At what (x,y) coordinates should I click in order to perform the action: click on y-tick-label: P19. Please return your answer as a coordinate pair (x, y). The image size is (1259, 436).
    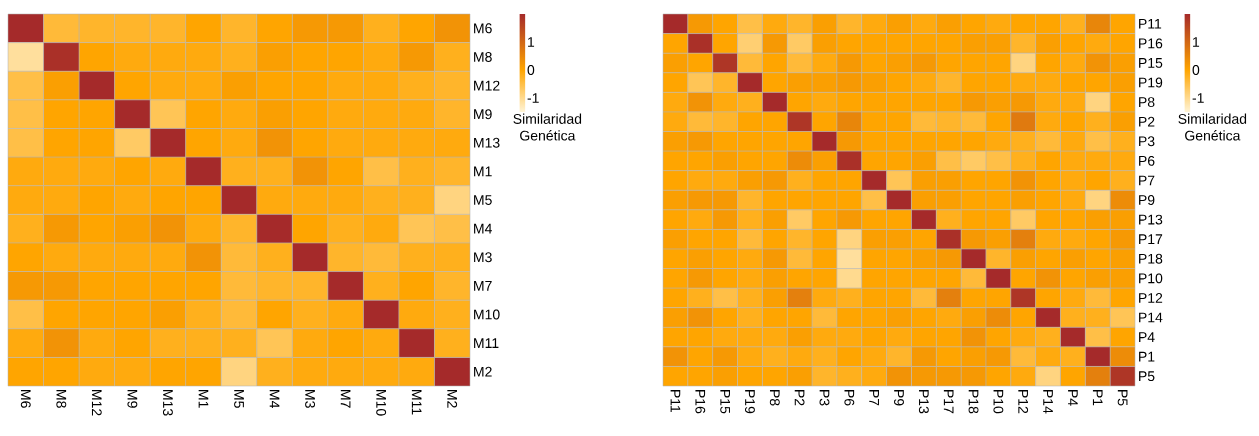
    Looking at the image, I should click on (1151, 82).